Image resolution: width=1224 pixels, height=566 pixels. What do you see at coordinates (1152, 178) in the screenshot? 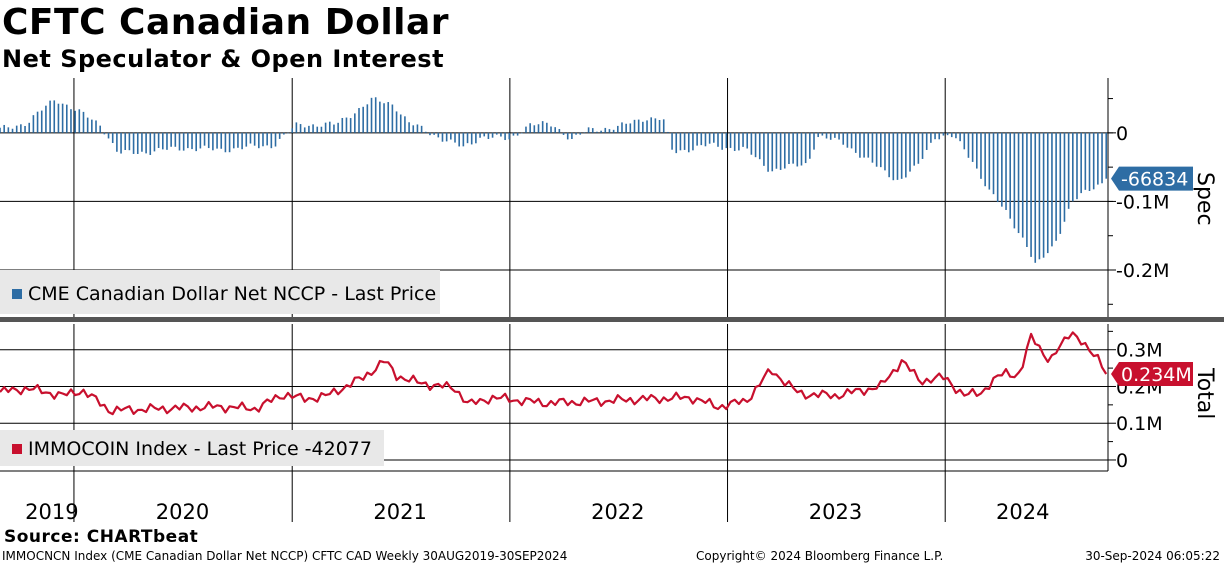
I see `spec-last-value-flag` at bounding box center [1152, 178].